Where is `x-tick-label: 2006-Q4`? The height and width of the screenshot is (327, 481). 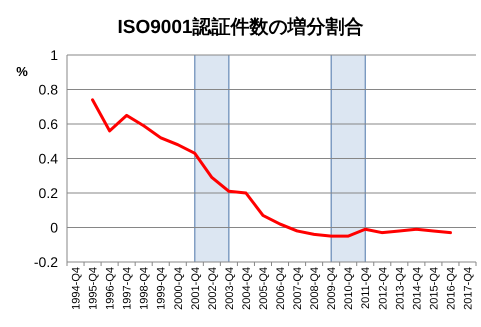 x-tick-label: 2006-Q4 is located at coordinates (281, 288).